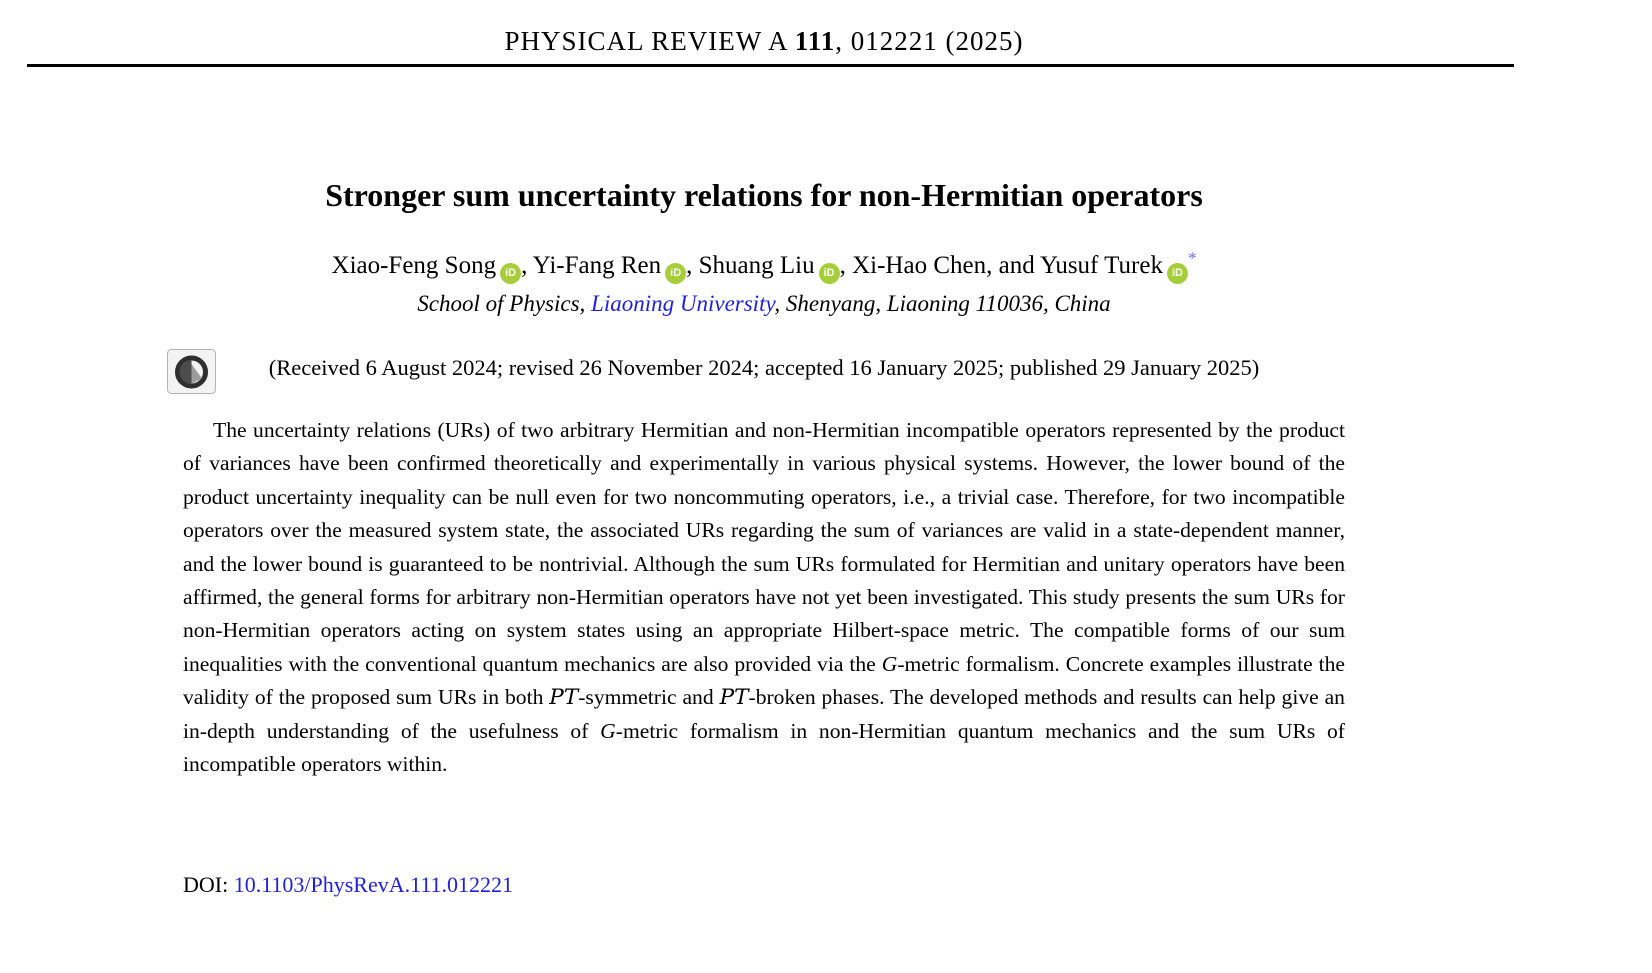 The image size is (1652, 973). What do you see at coordinates (815, 41) in the screenshot?
I see `journal-volume: 111` at bounding box center [815, 41].